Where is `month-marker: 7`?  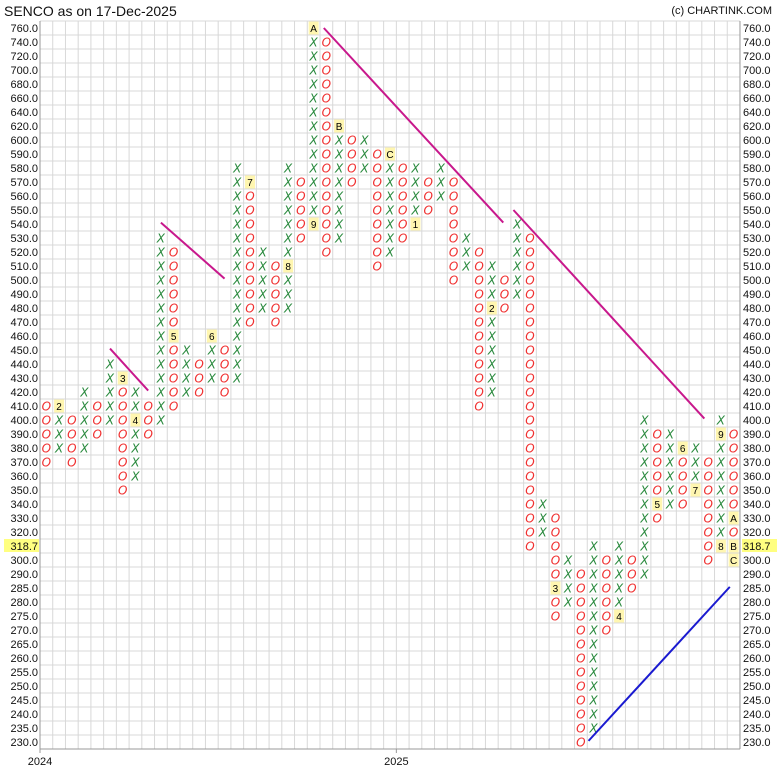 month-marker: 7 is located at coordinates (250, 183).